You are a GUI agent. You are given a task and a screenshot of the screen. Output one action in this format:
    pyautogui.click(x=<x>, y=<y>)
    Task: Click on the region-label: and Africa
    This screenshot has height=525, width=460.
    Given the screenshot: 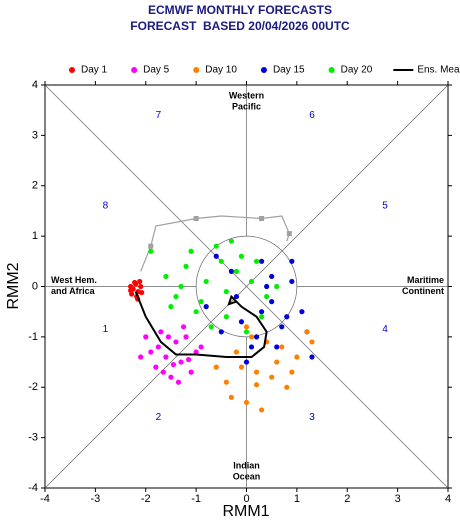 What is the action you would take?
    pyautogui.click(x=73, y=291)
    